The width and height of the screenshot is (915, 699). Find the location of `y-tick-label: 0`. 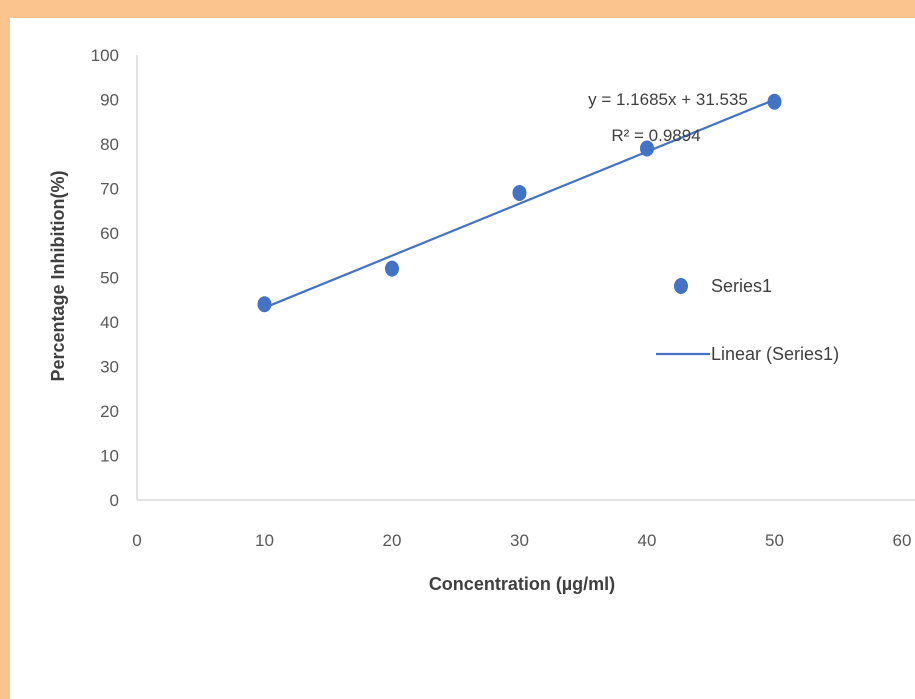

y-tick-label: 0 is located at coordinates (114, 500).